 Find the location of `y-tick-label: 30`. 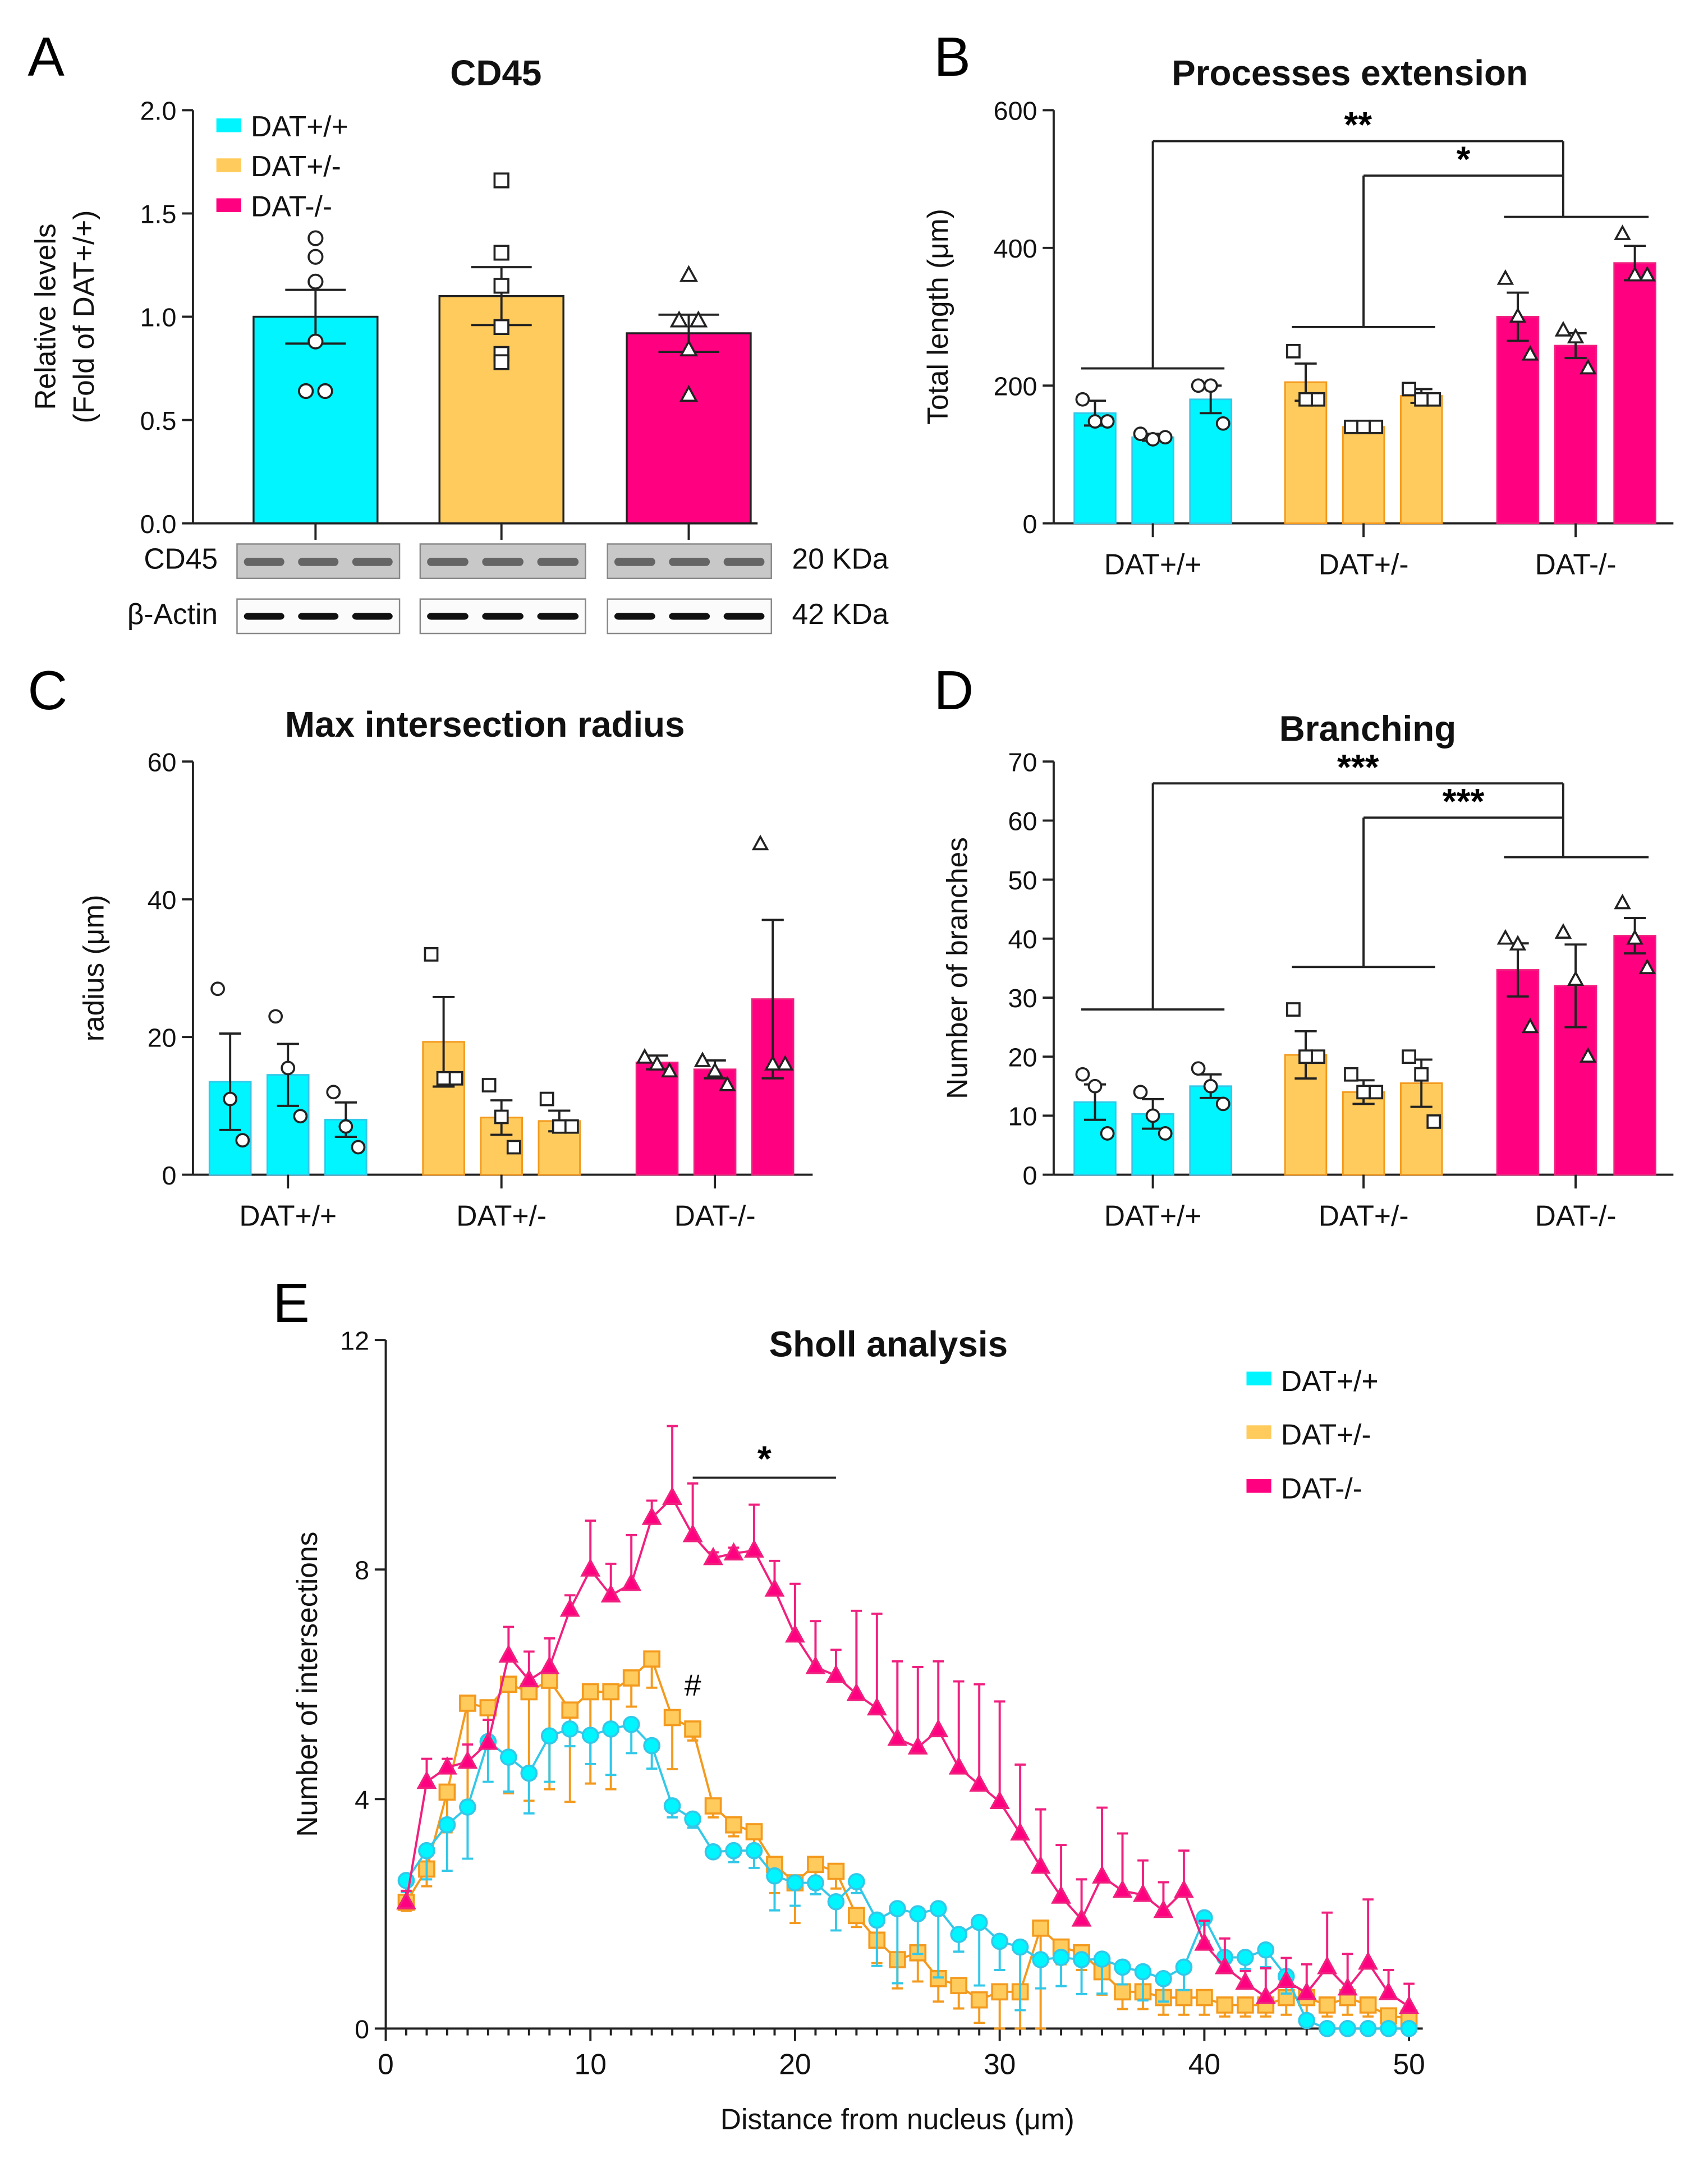

y-tick-label: 30 is located at coordinates (1022, 998).